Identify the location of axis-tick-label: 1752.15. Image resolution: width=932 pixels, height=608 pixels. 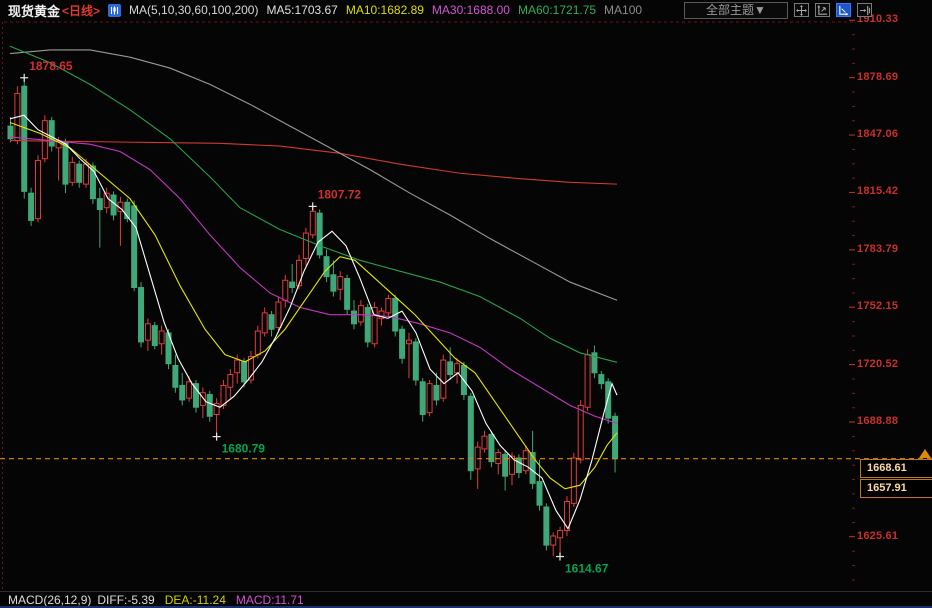
(878, 306).